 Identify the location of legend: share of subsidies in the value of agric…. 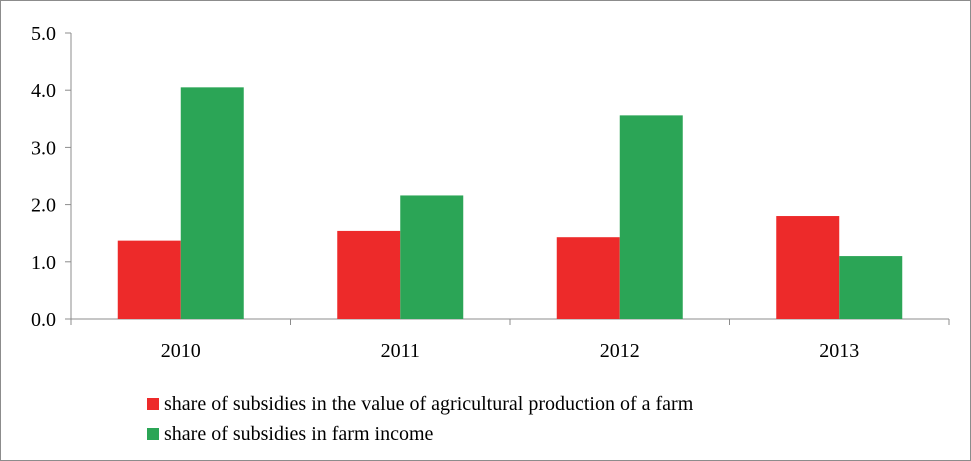
(420, 419).